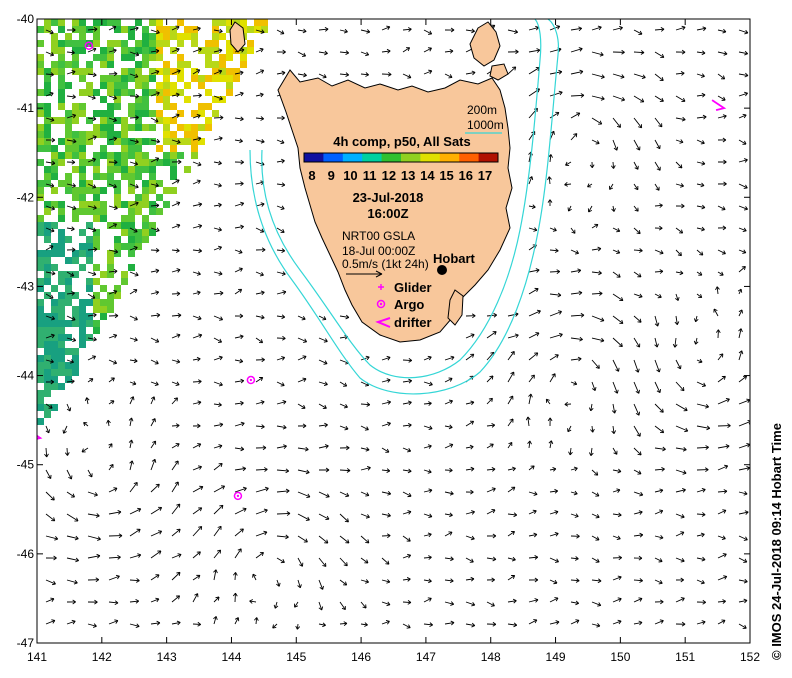 Image resolution: width=792 pixels, height=678 pixels. What do you see at coordinates (361, 657) in the screenshot?
I see `x-tick-label: 146` at bounding box center [361, 657].